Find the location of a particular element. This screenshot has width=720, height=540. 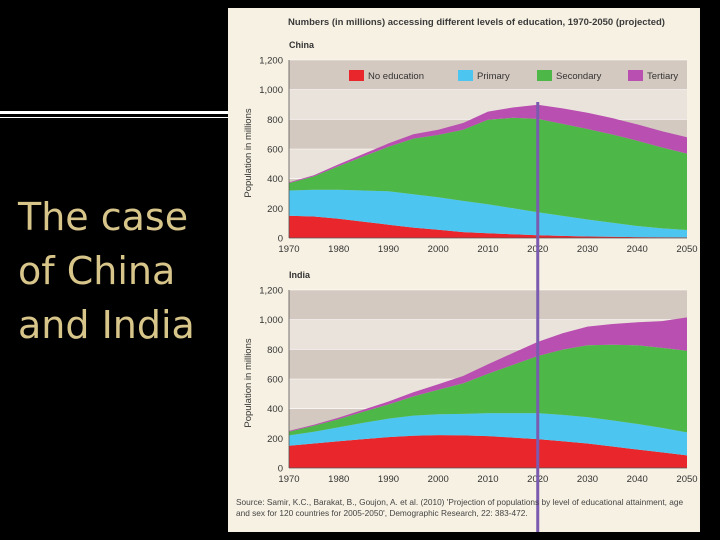

legend-label-secondary: Secondary is located at coordinates (579, 76).